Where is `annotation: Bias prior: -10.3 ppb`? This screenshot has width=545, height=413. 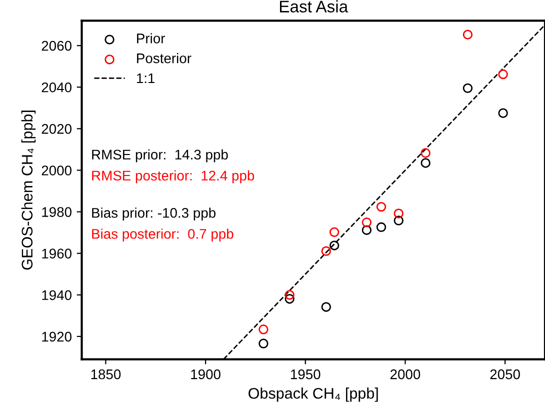 annotation: Bias prior: -10.3 ppb is located at coordinates (154, 214).